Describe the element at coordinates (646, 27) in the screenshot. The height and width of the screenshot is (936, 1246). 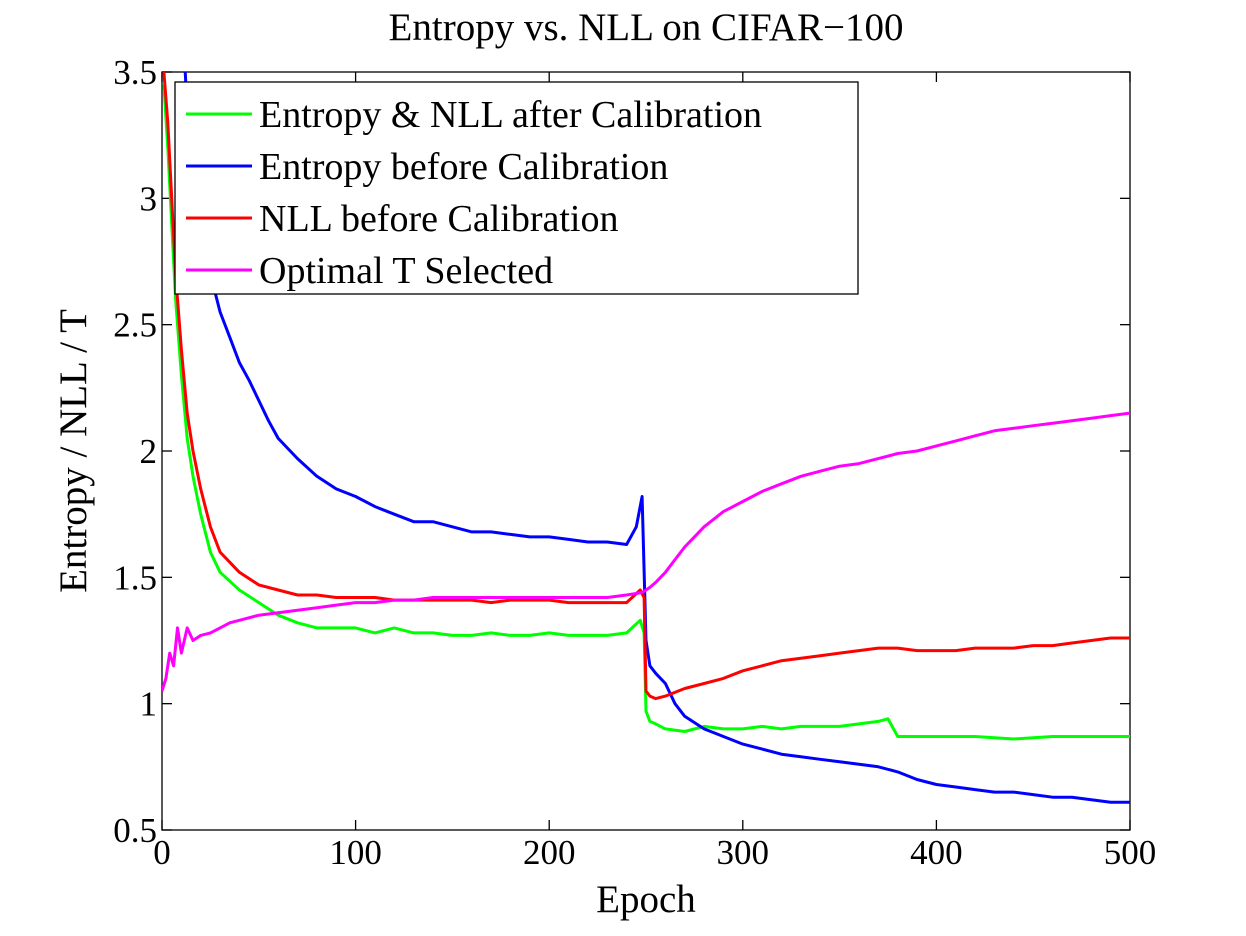
I see `chart-title: Entropy vs. NLL on CIFAR−100` at that location.